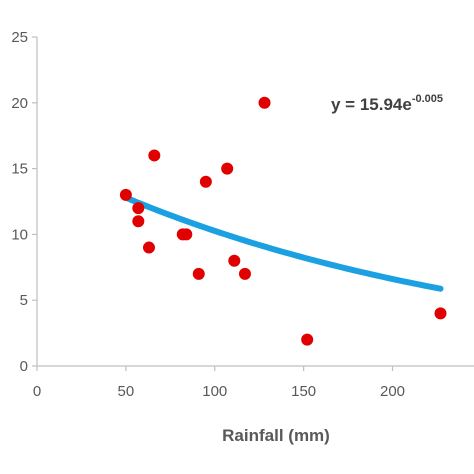 This screenshot has width=474, height=474. I want to click on trendline, so click(283, 243).